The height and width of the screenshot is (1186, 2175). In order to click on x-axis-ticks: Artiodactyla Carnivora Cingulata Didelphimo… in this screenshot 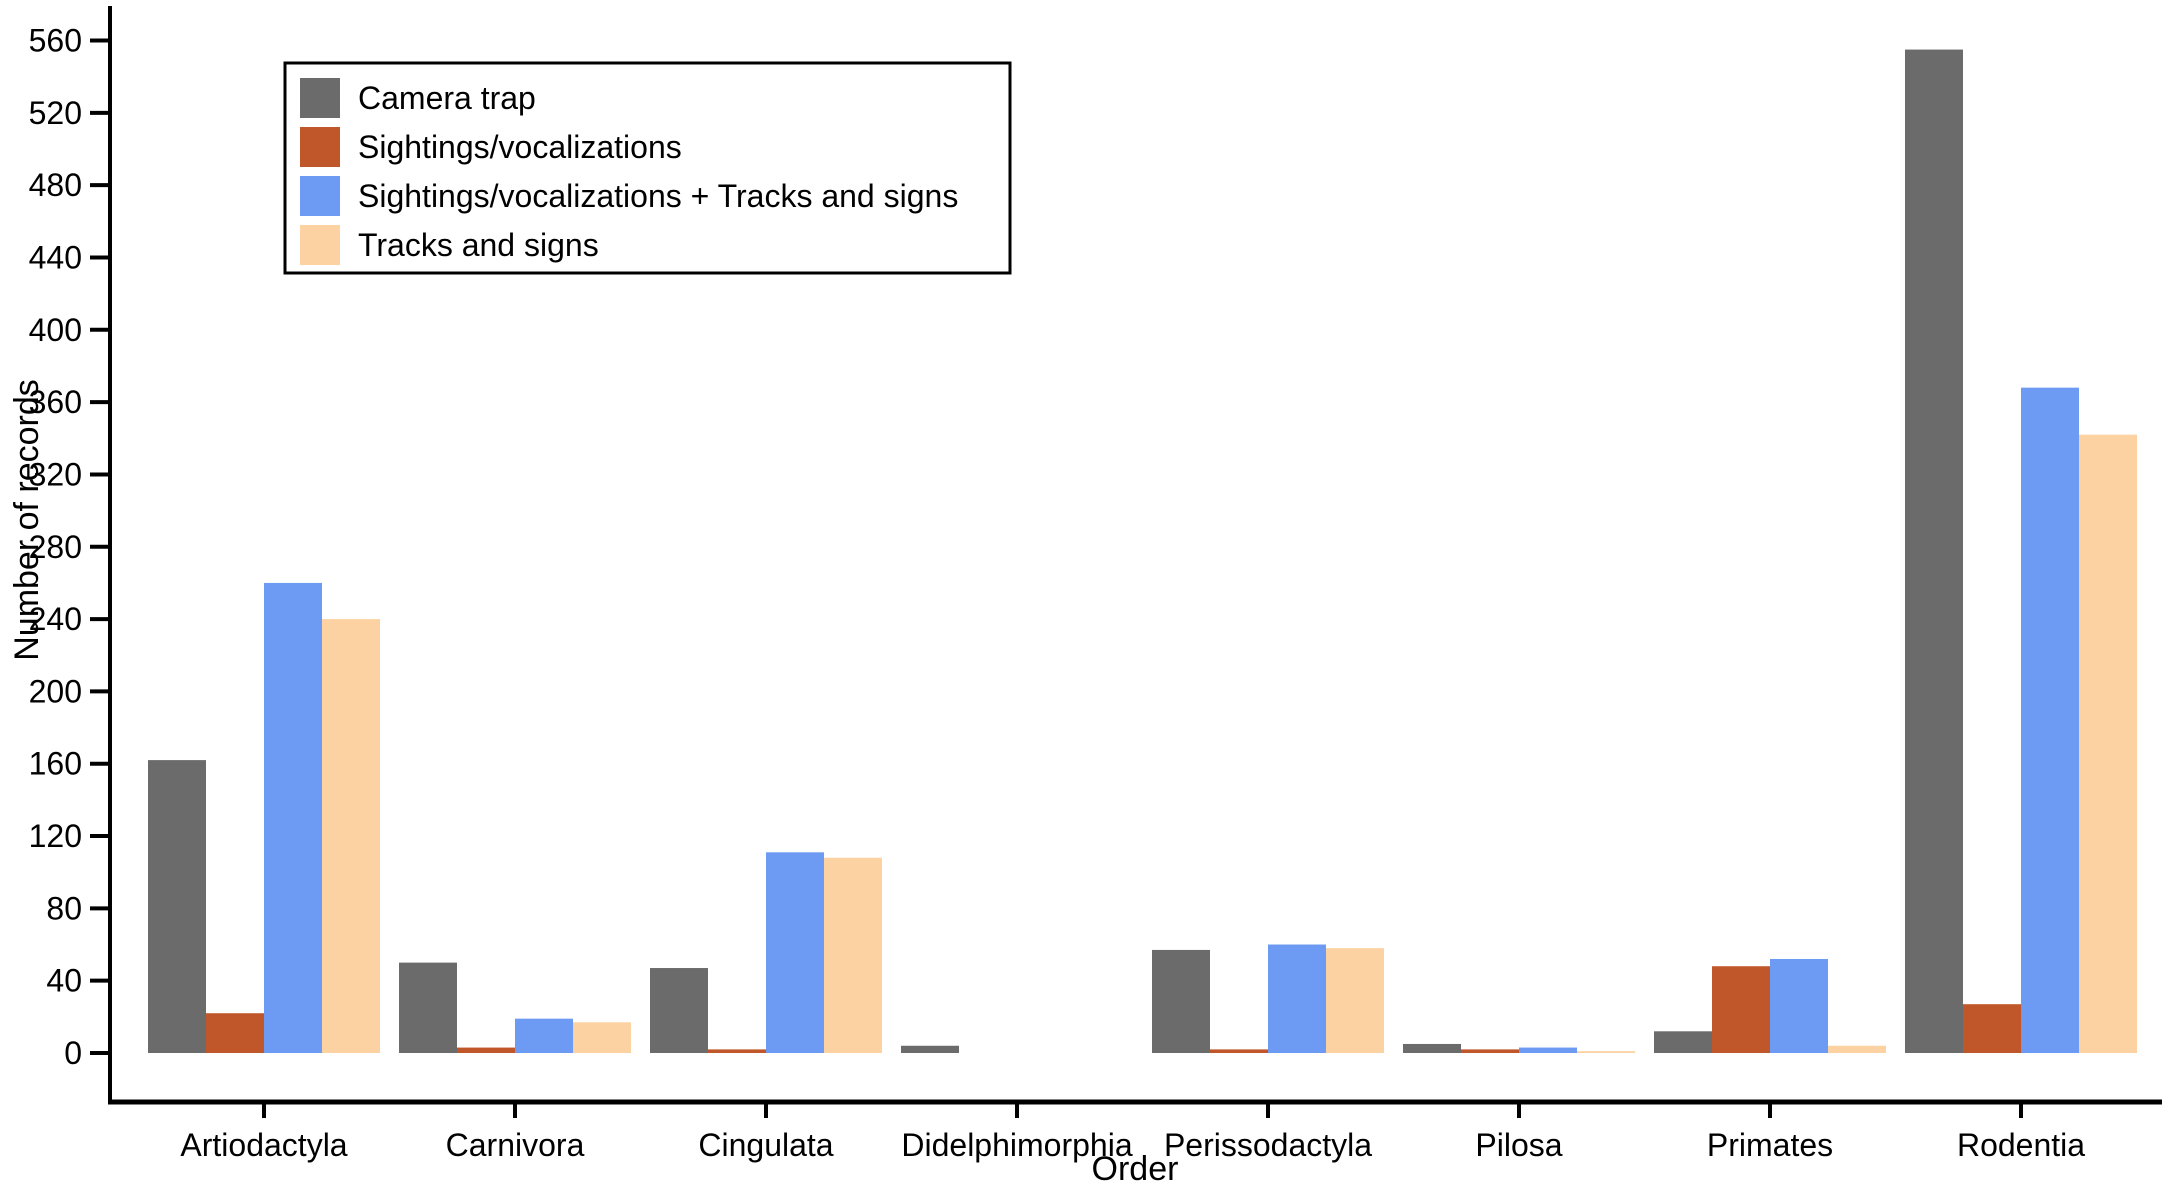, I will do `click(1132, 1132)`.